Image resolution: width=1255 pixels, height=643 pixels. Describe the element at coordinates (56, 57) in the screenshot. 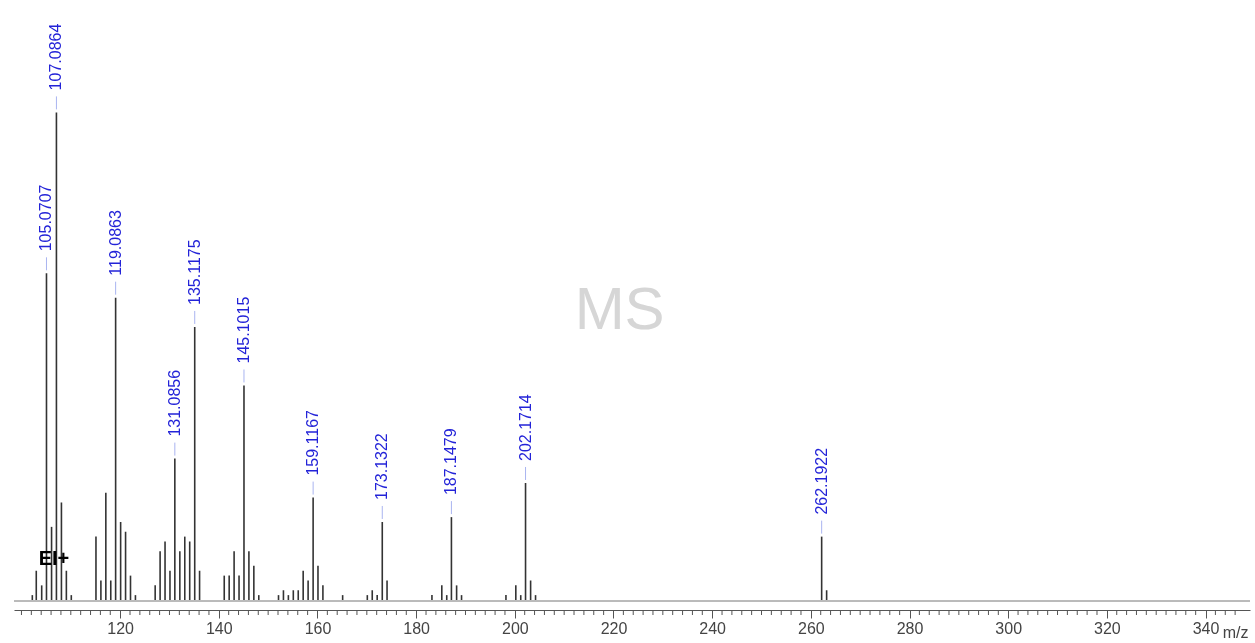

I see `annotation: 107.0864` at that location.